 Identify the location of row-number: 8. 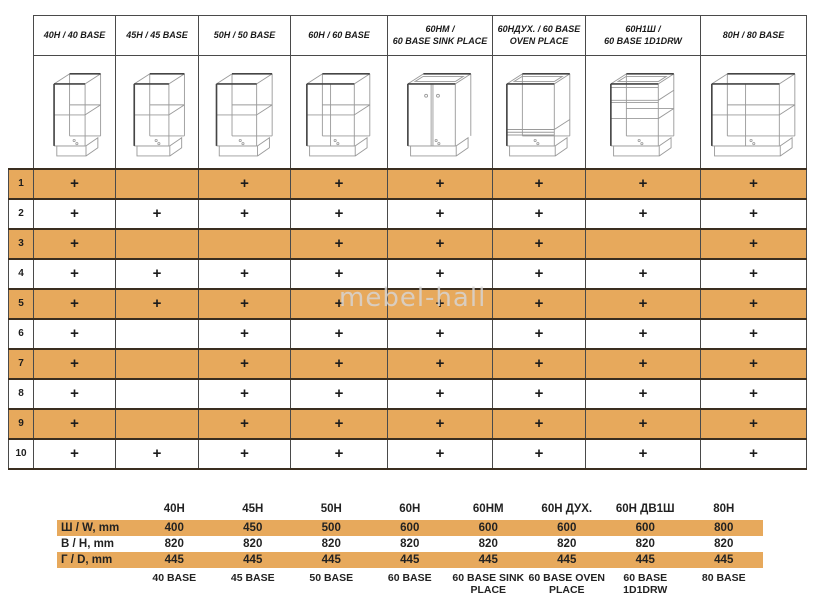
(21, 393).